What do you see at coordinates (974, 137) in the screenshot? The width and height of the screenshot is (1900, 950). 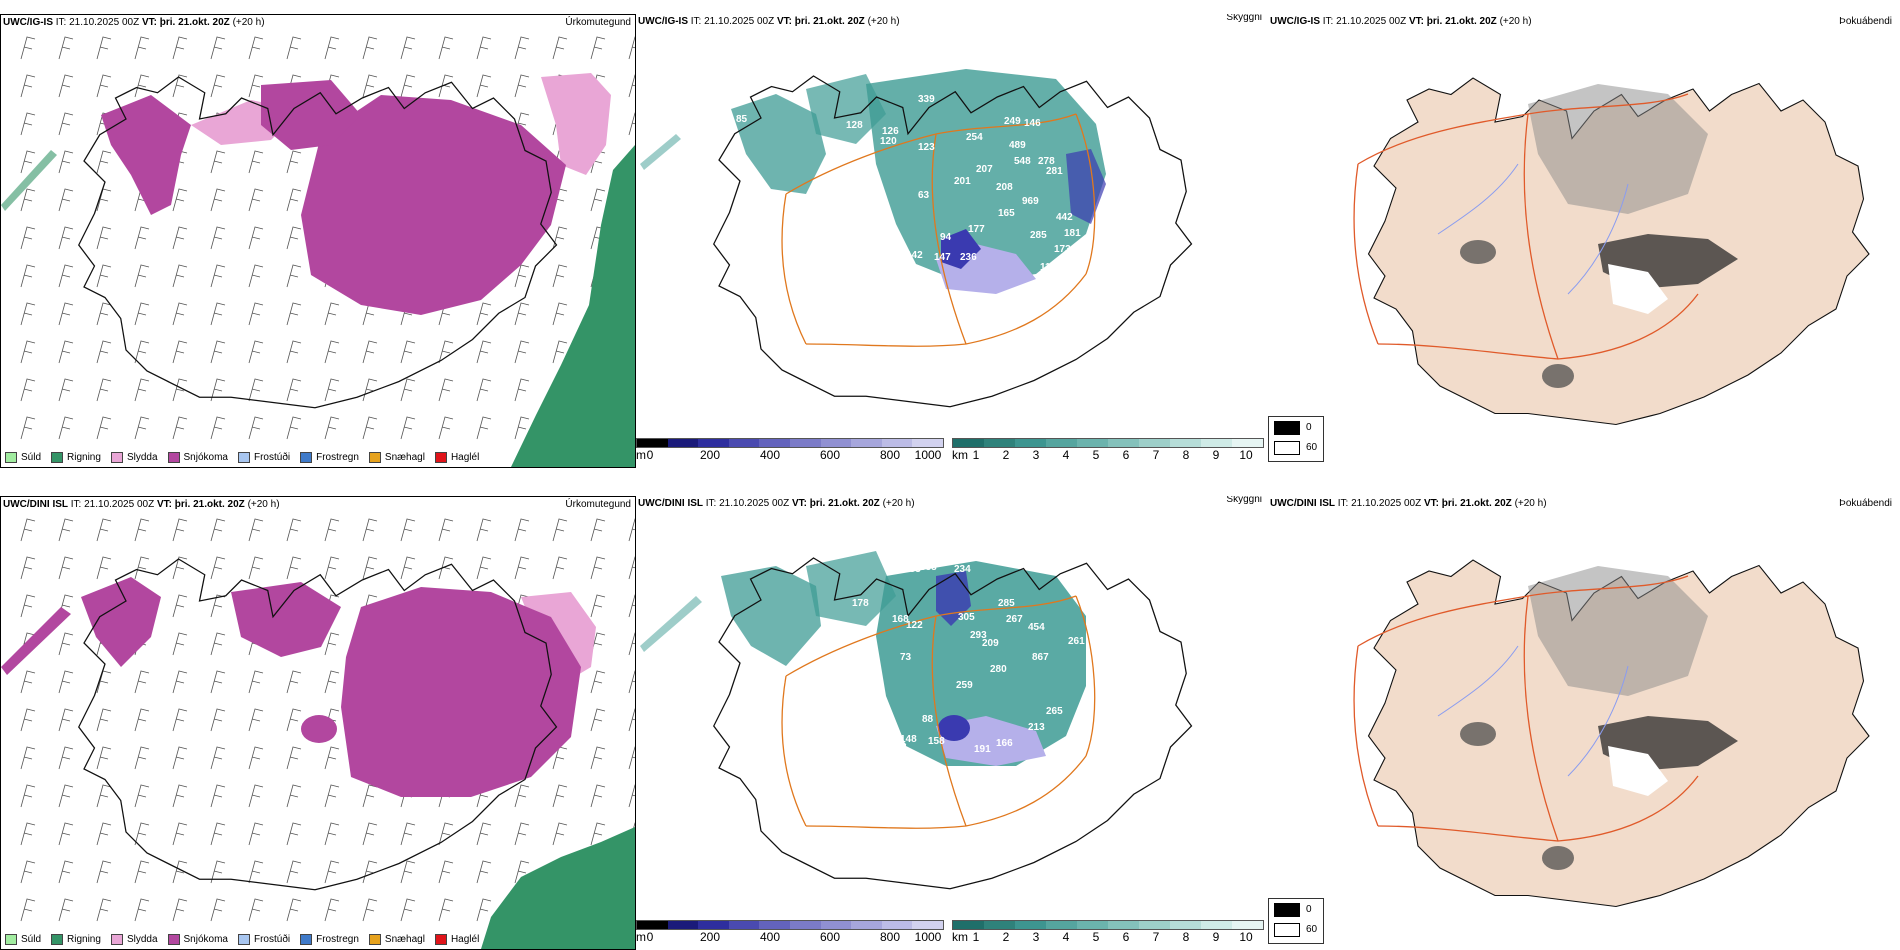 I see `ceiling-value-label: 254` at bounding box center [974, 137].